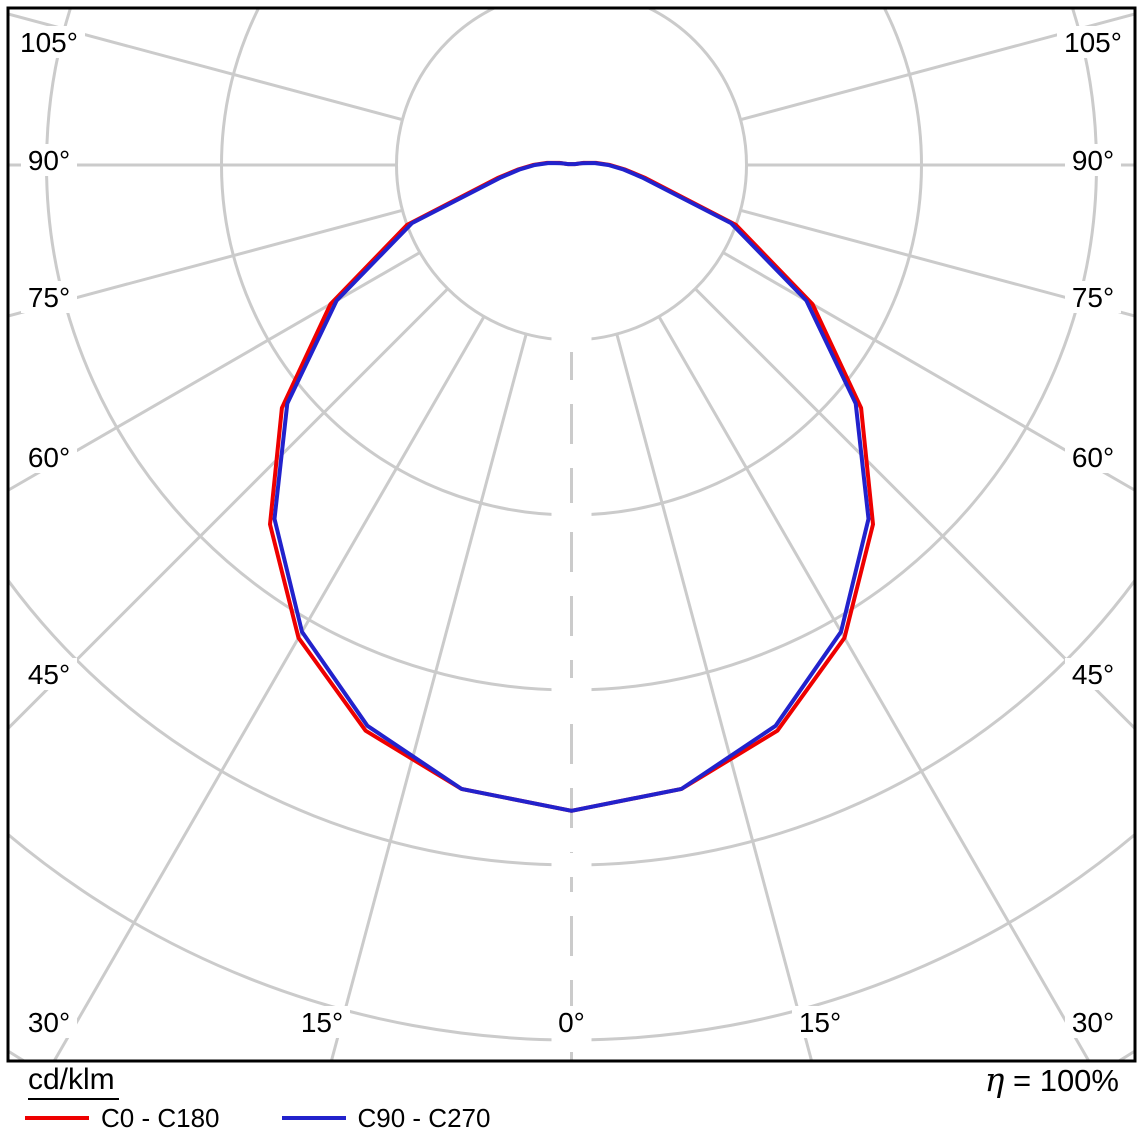 Image resolution: width=1143 pixels, height=1143 pixels. Describe the element at coordinates (571, 690) in the screenshot. I see `ring-gaps` at that location.